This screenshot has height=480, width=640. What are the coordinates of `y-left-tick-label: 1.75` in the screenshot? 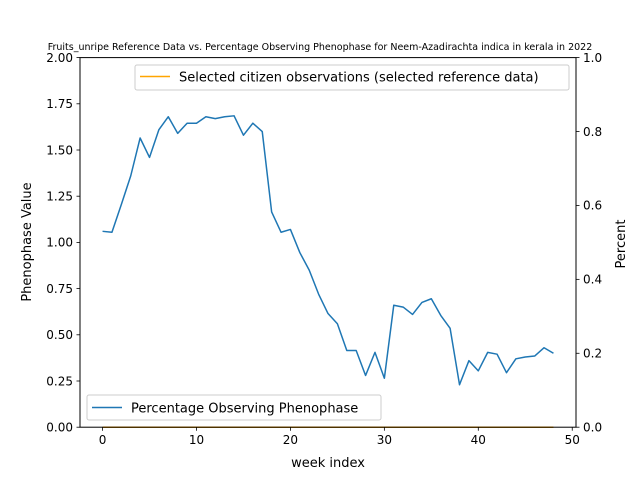 It's located at (59, 104).